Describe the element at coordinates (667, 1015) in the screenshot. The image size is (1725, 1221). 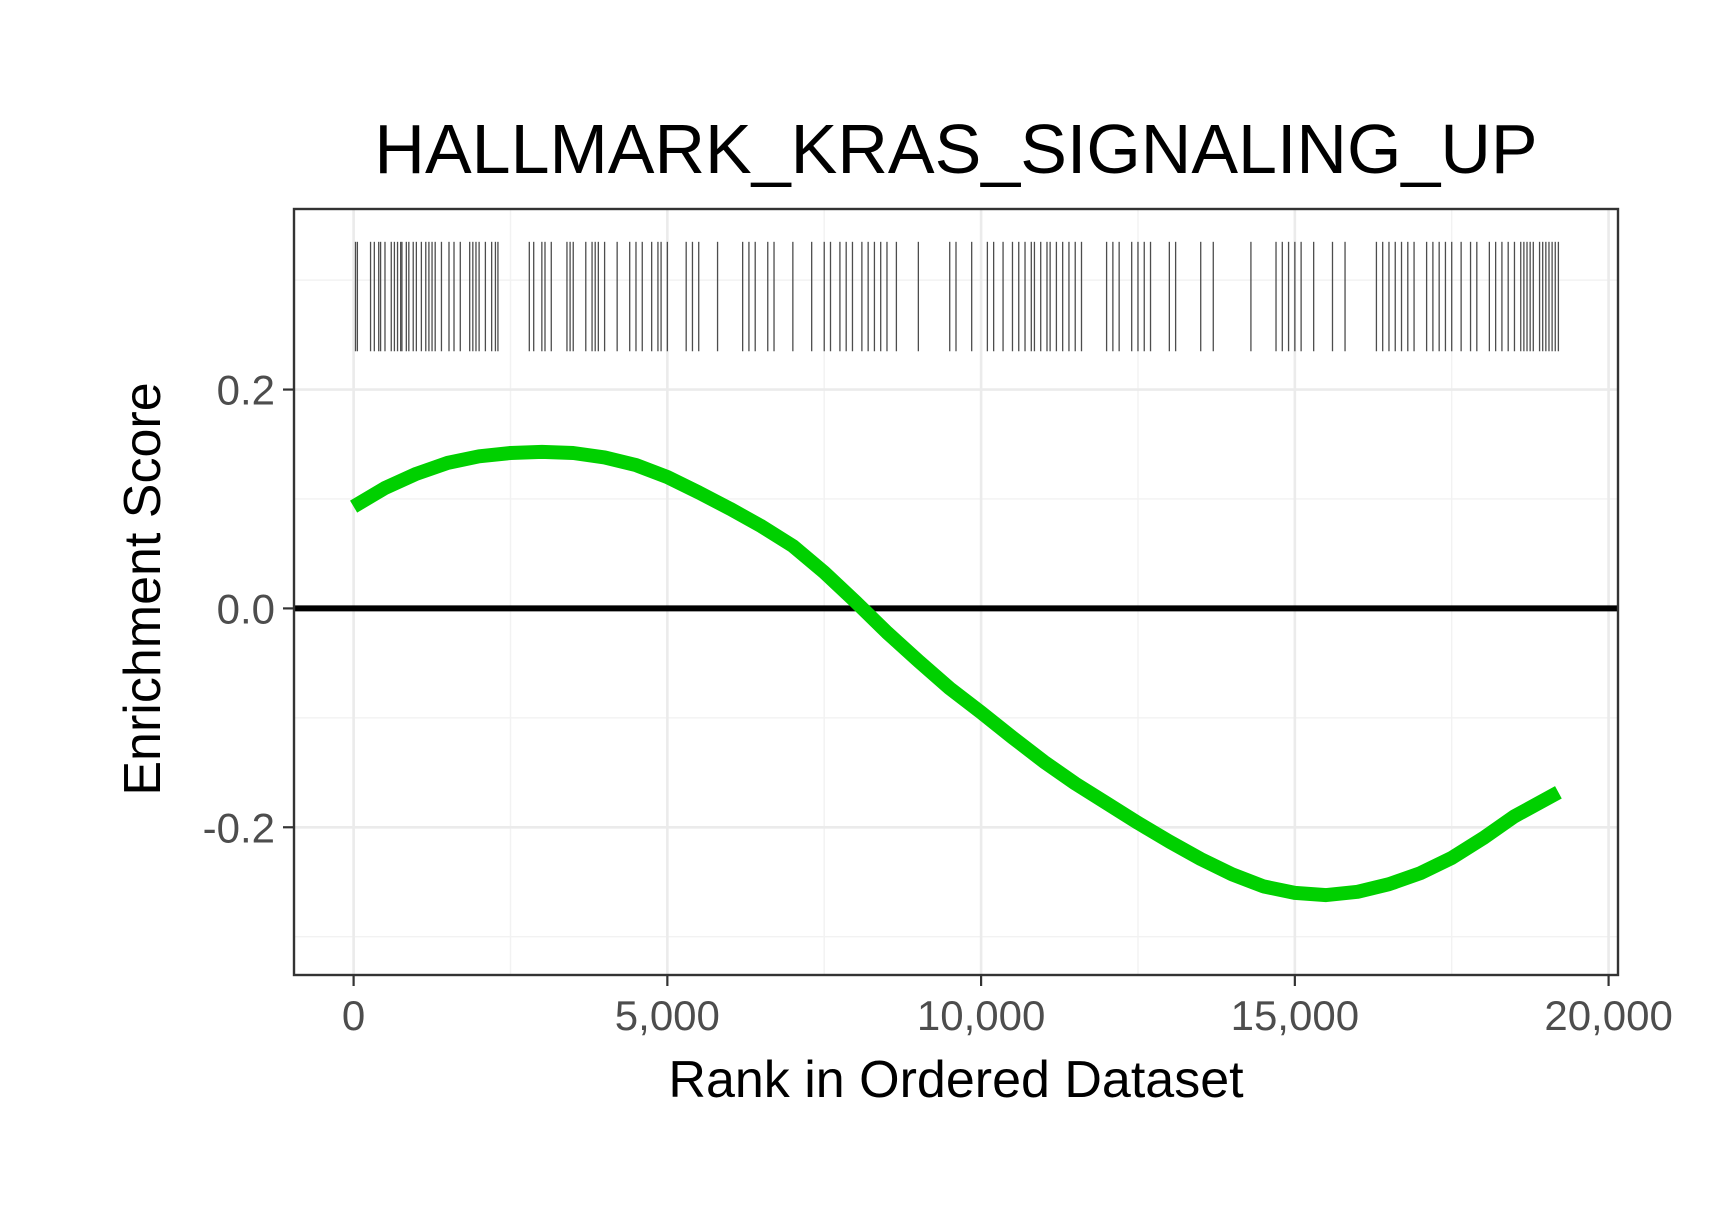
I see `x-tick-label: 5,000` at that location.